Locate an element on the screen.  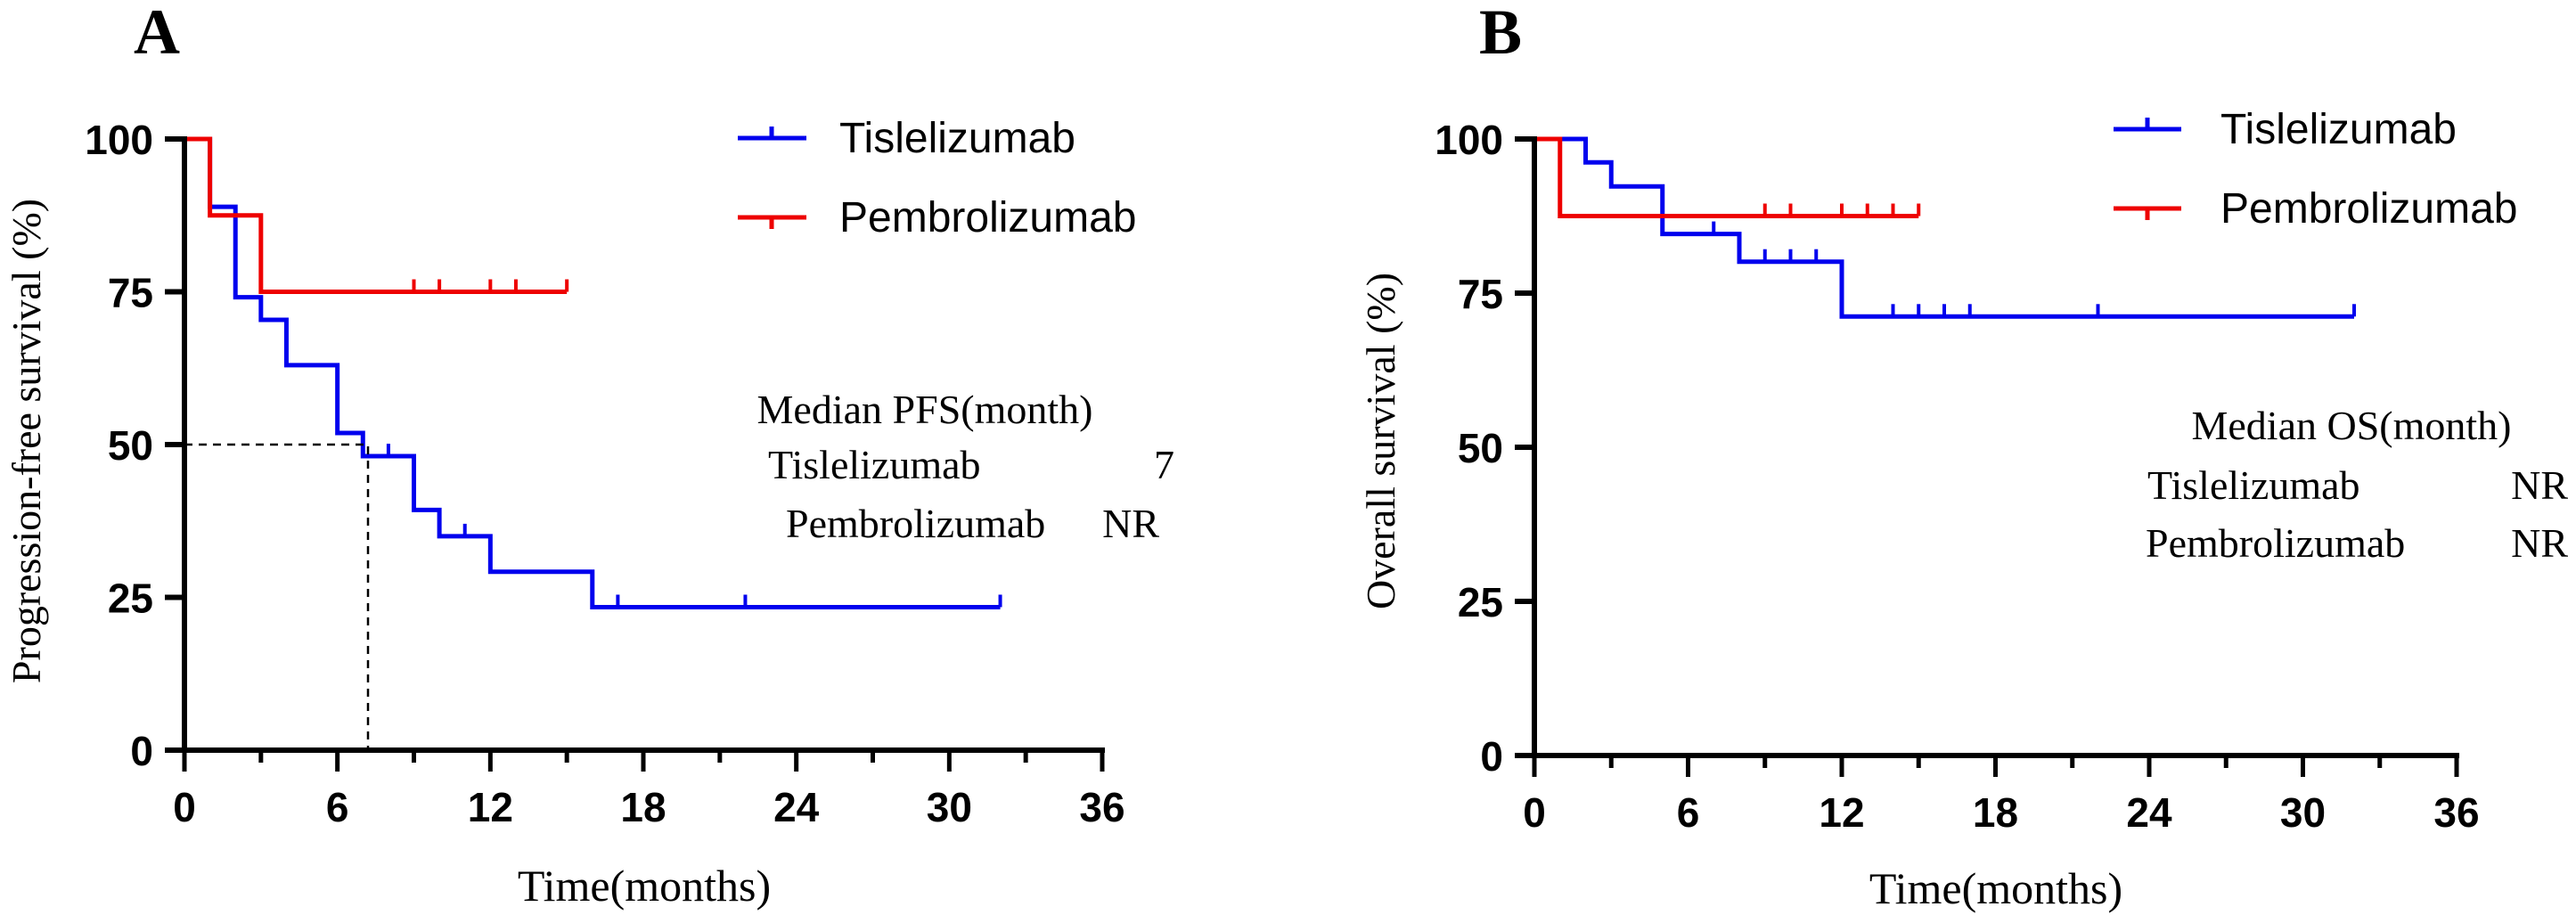
panel-label: A is located at coordinates (157, 34).